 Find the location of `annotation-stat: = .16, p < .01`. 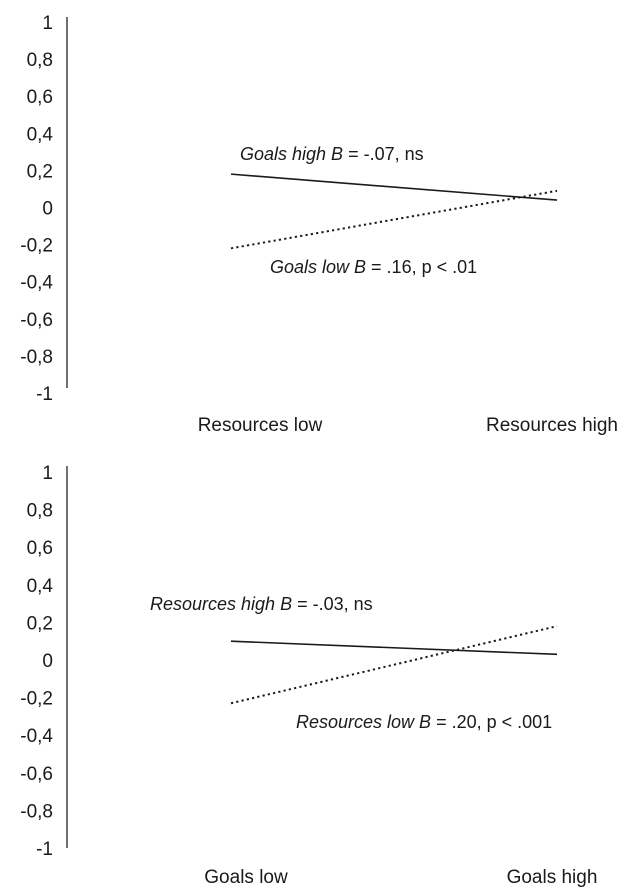

annotation-stat: = .16, p < .01 is located at coordinates (421, 267).